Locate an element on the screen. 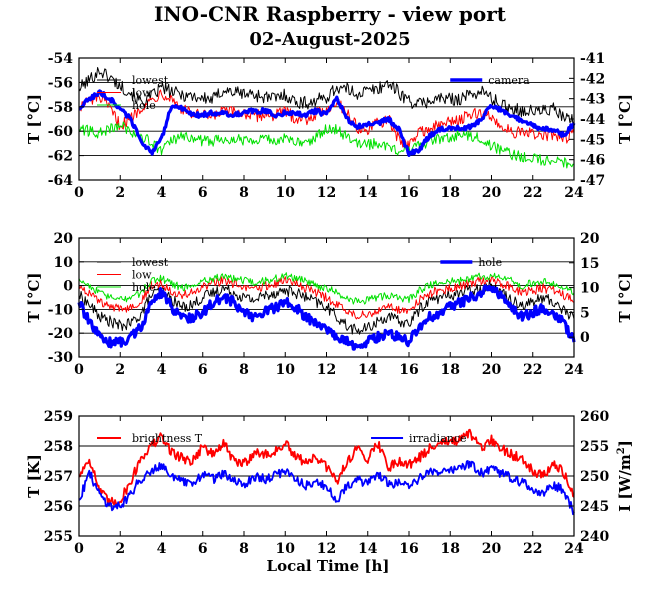  series-line-camera-right is located at coordinates (327, 123).